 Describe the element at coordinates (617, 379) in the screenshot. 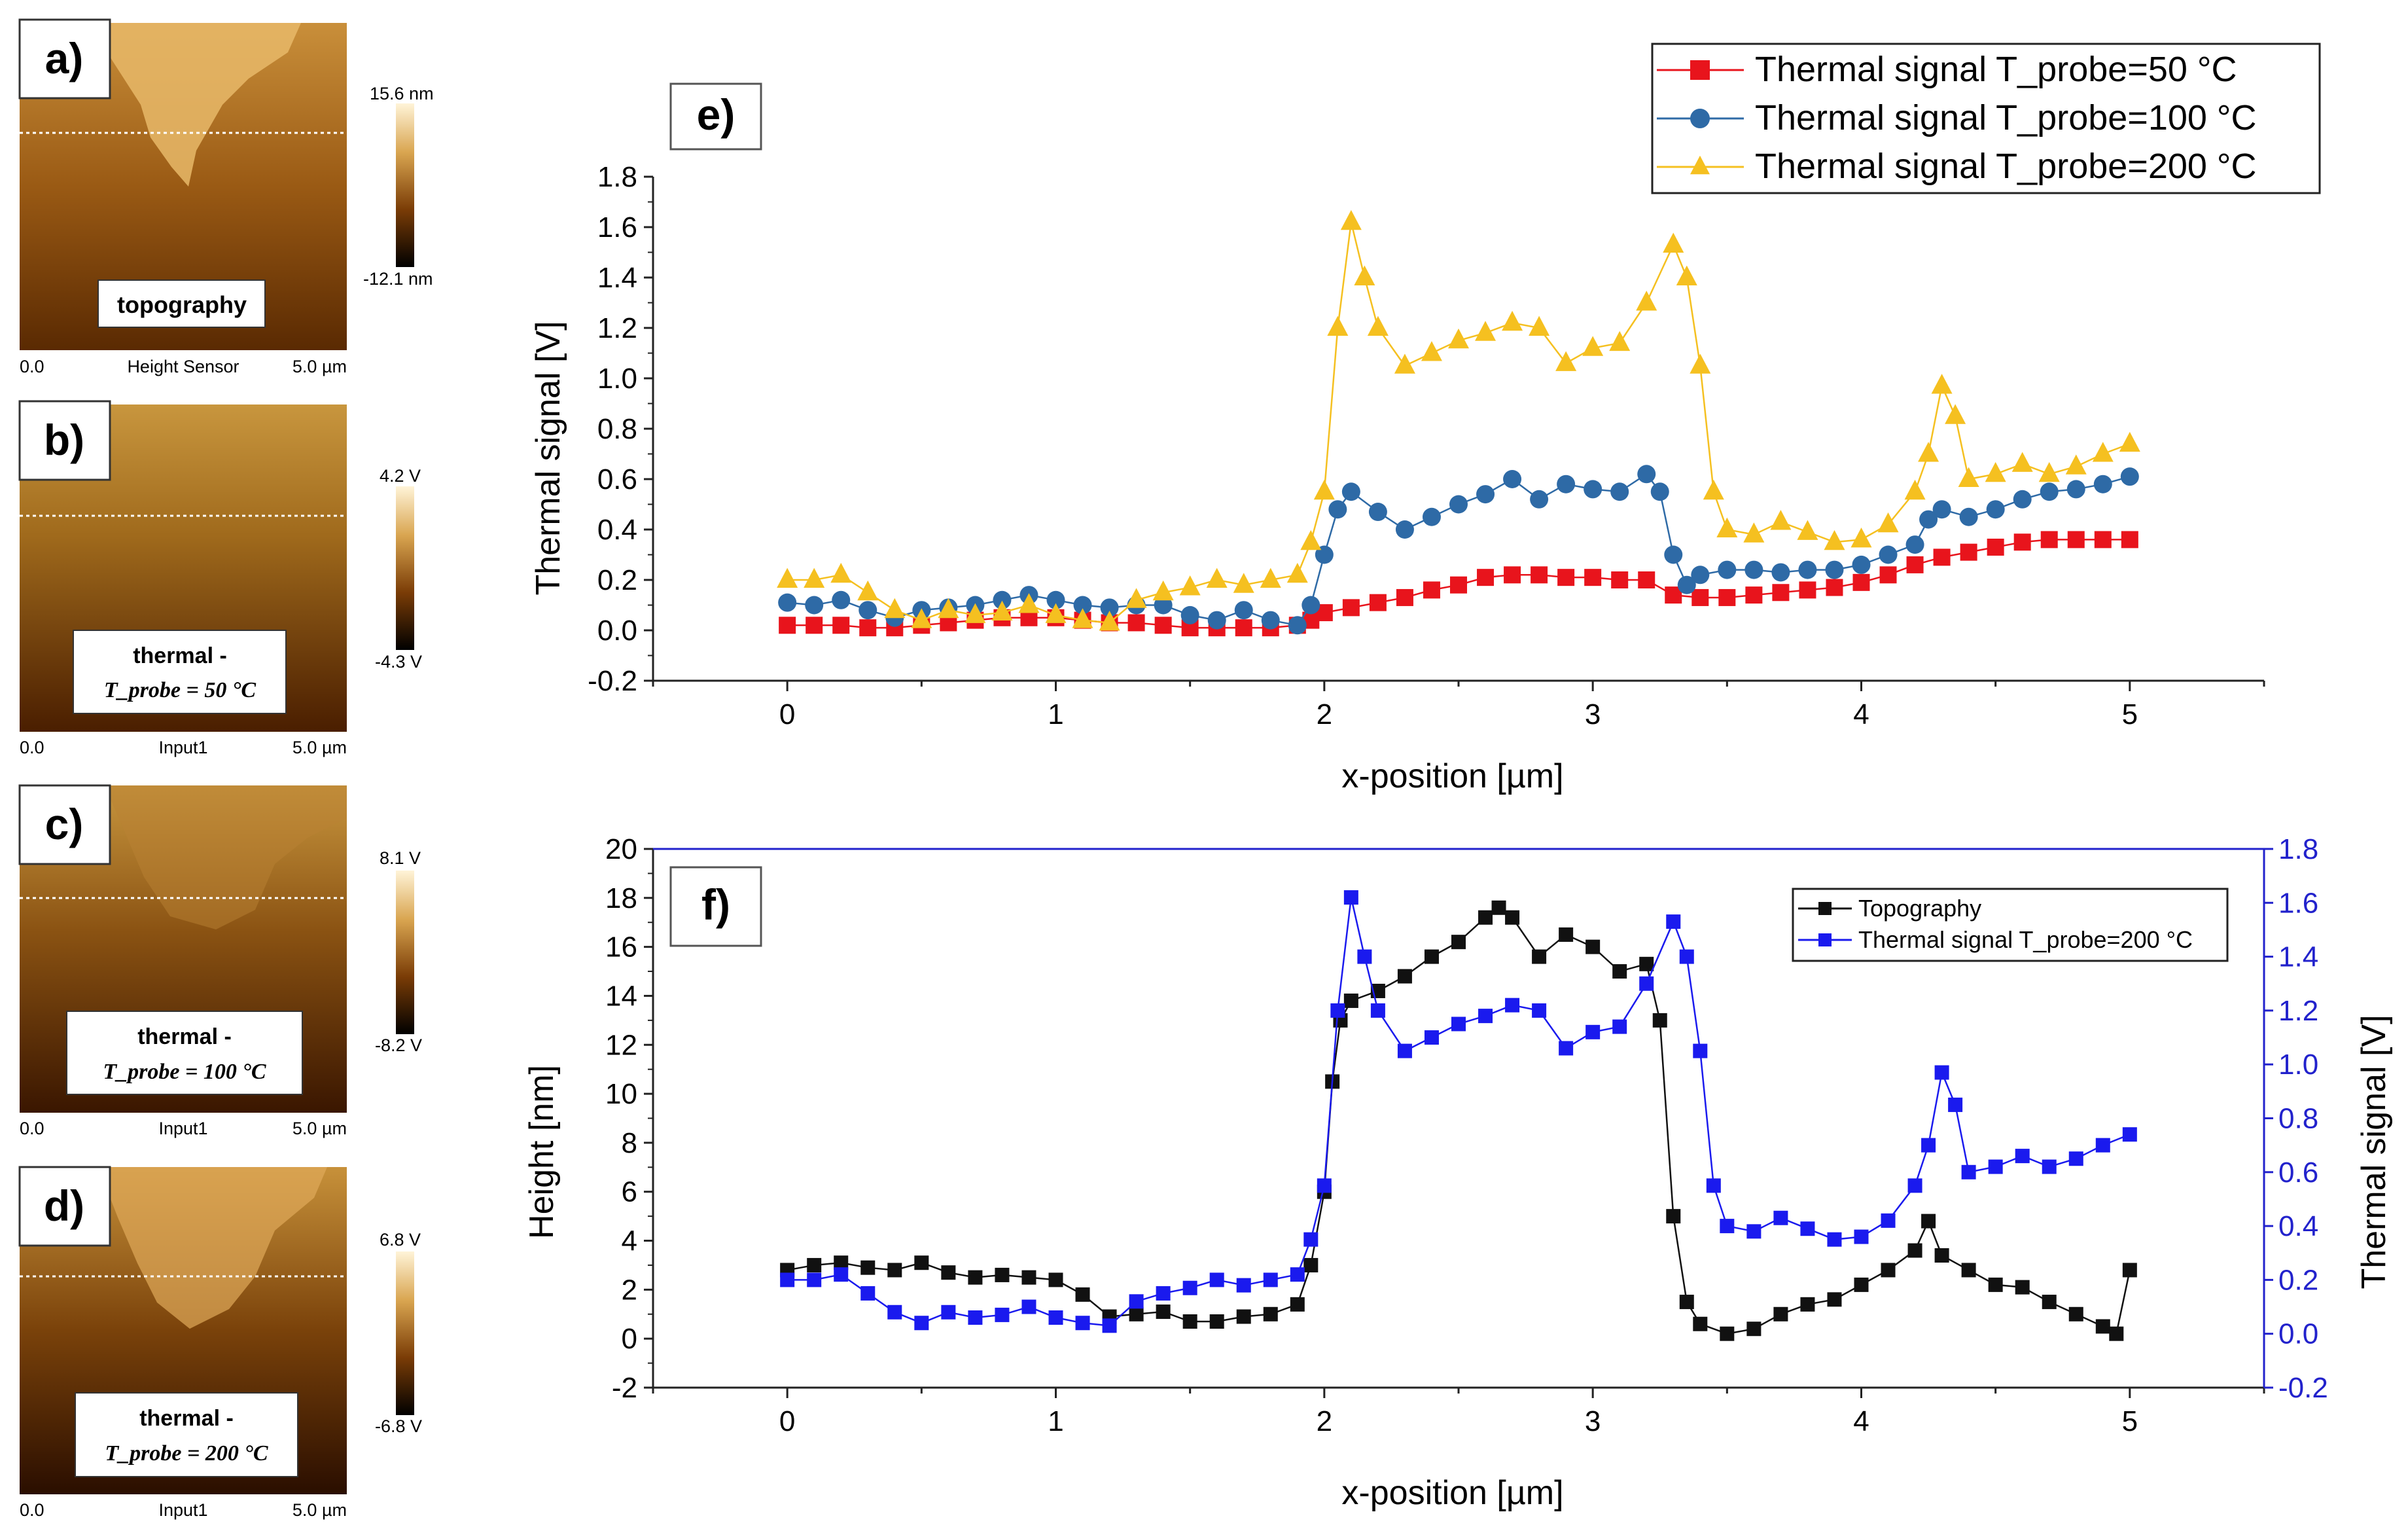

I see `y-tick-label: 1.0` at that location.